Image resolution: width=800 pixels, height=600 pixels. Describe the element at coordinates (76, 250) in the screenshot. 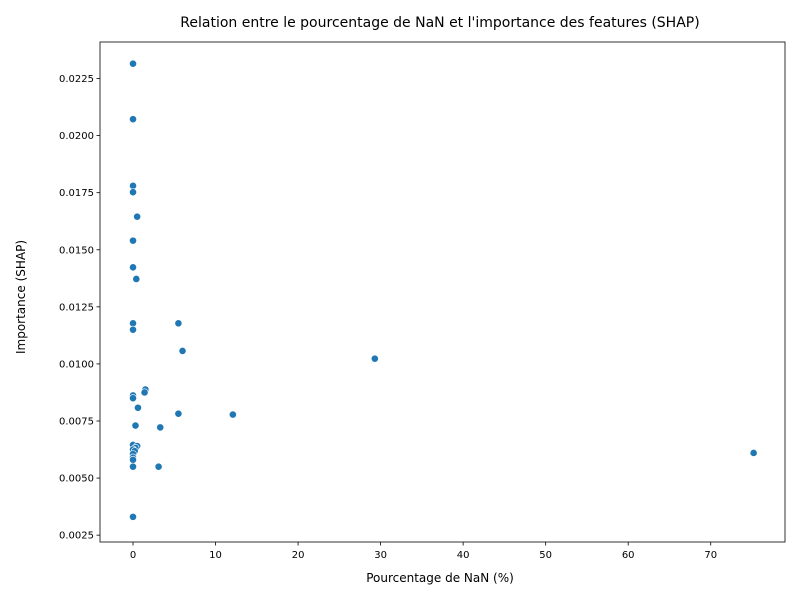

I see `y-tick-label: 0.0150` at that location.